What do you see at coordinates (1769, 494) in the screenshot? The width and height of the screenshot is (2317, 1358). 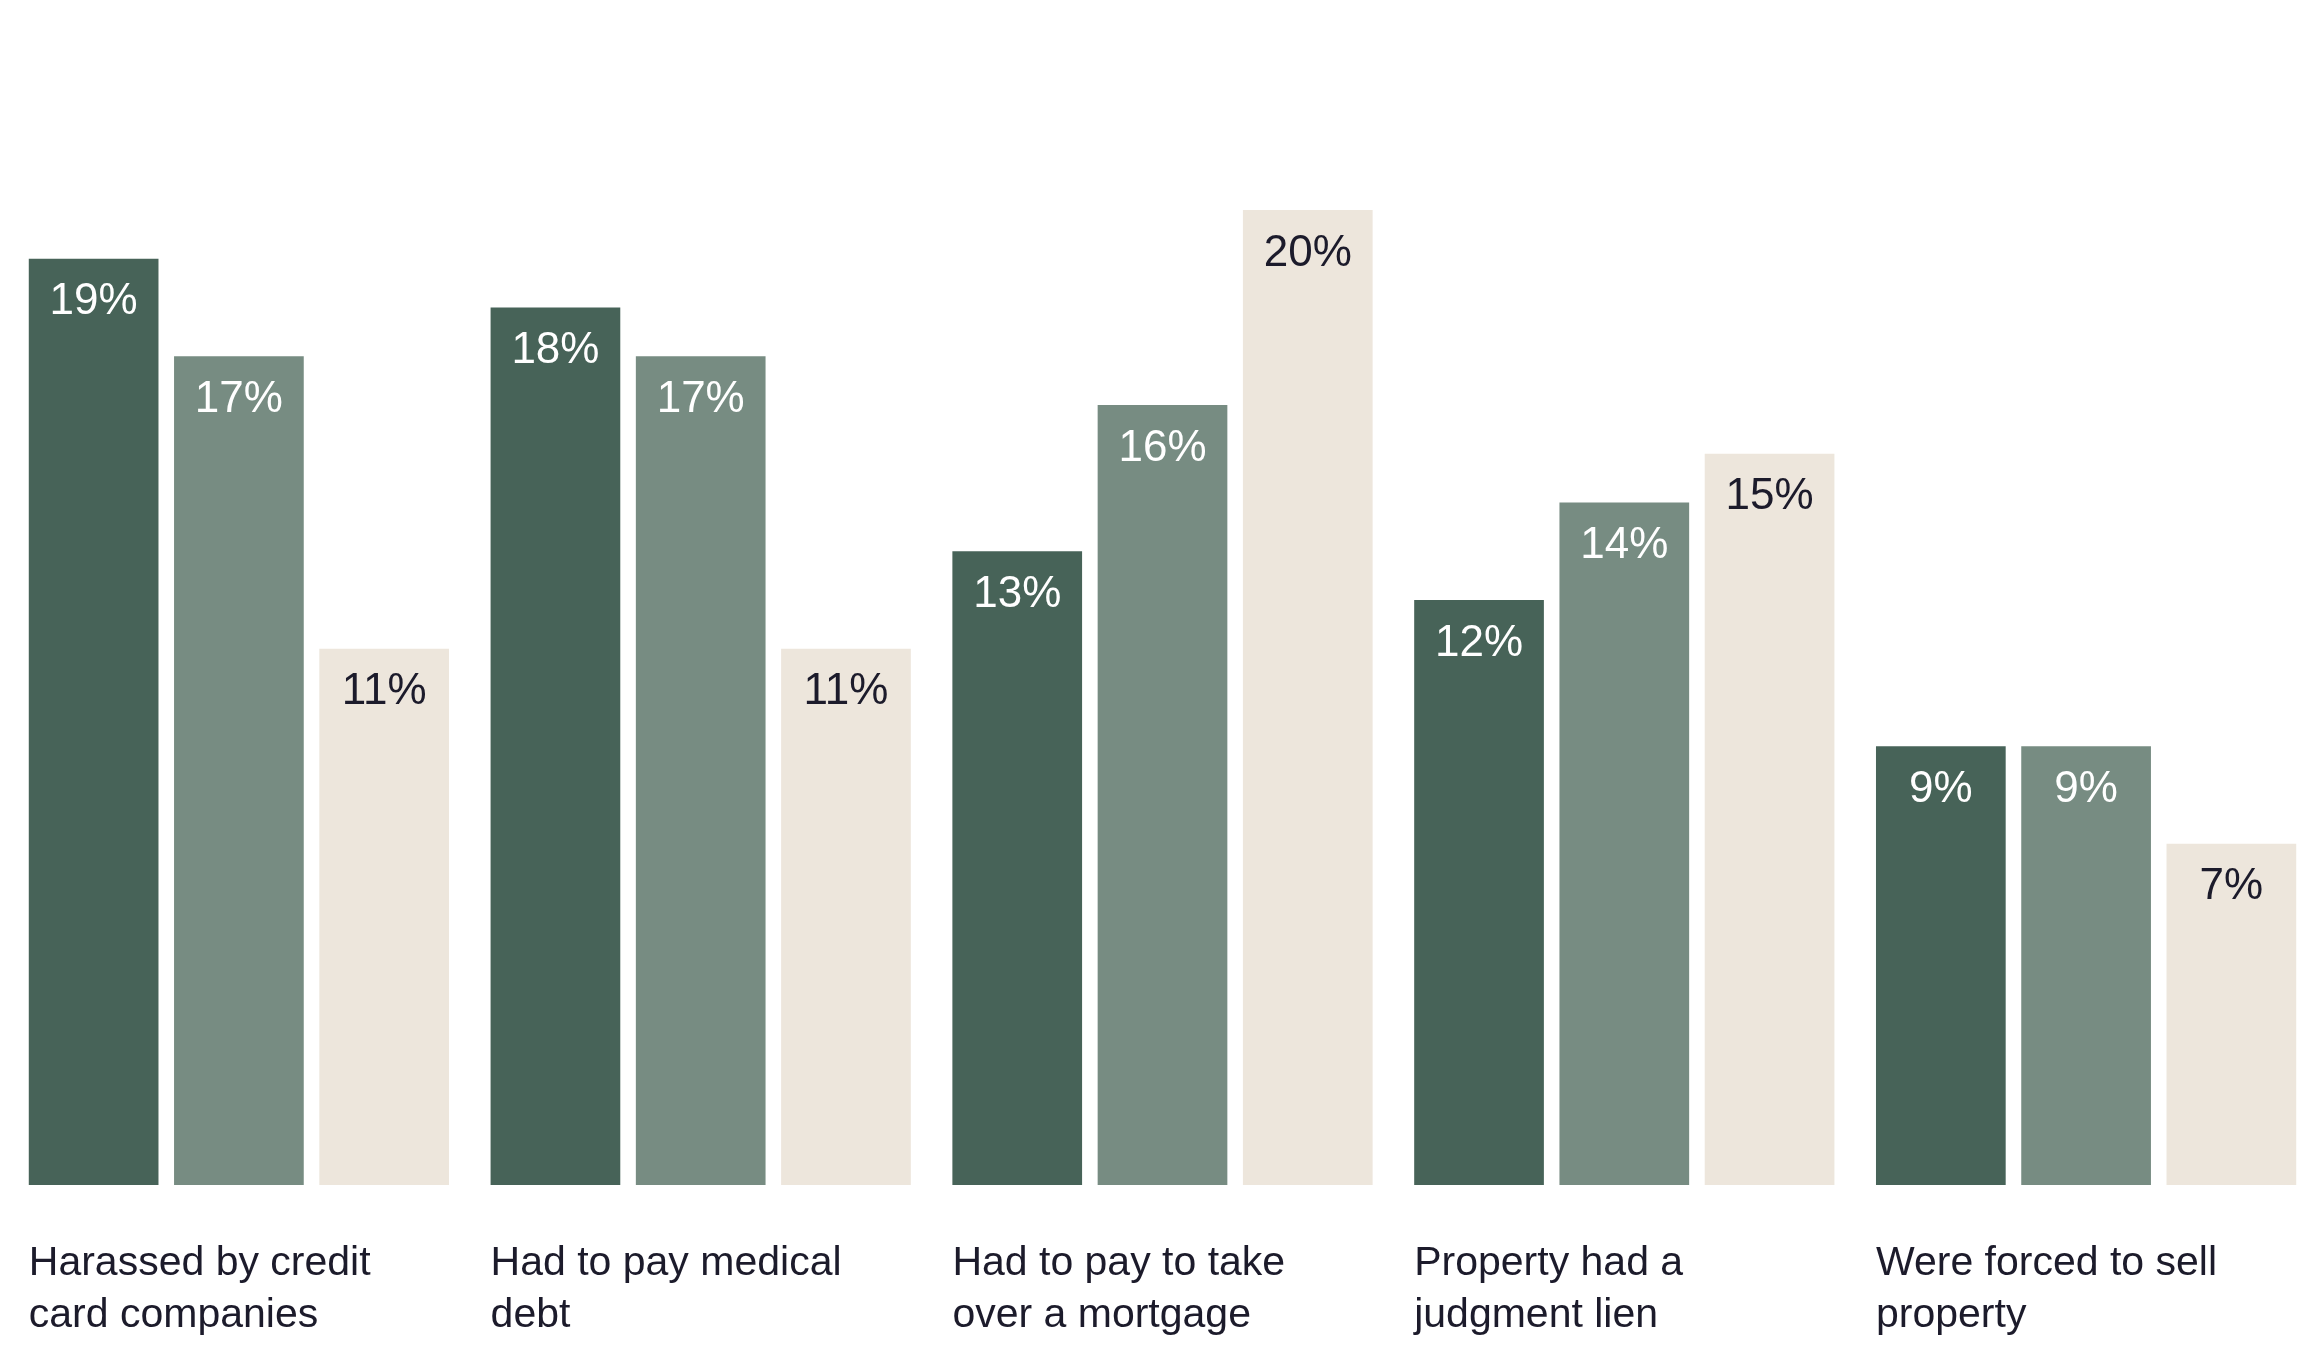 I see `data-label: 15%` at bounding box center [1769, 494].